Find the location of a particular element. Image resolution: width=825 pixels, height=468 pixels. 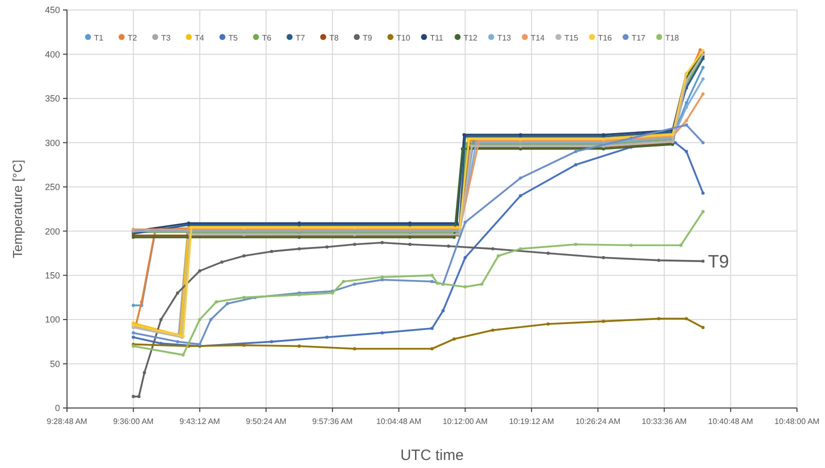

legend-label: T6 is located at coordinates (267, 37).